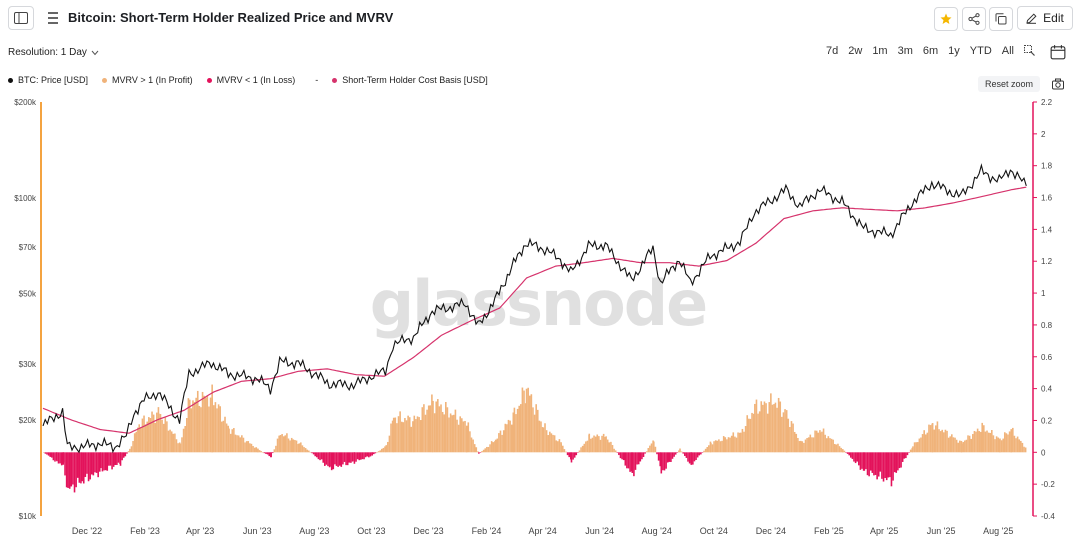  Describe the element at coordinates (48, 80) in the screenshot. I see `legend-item: BTC: Price [USD]` at that location.